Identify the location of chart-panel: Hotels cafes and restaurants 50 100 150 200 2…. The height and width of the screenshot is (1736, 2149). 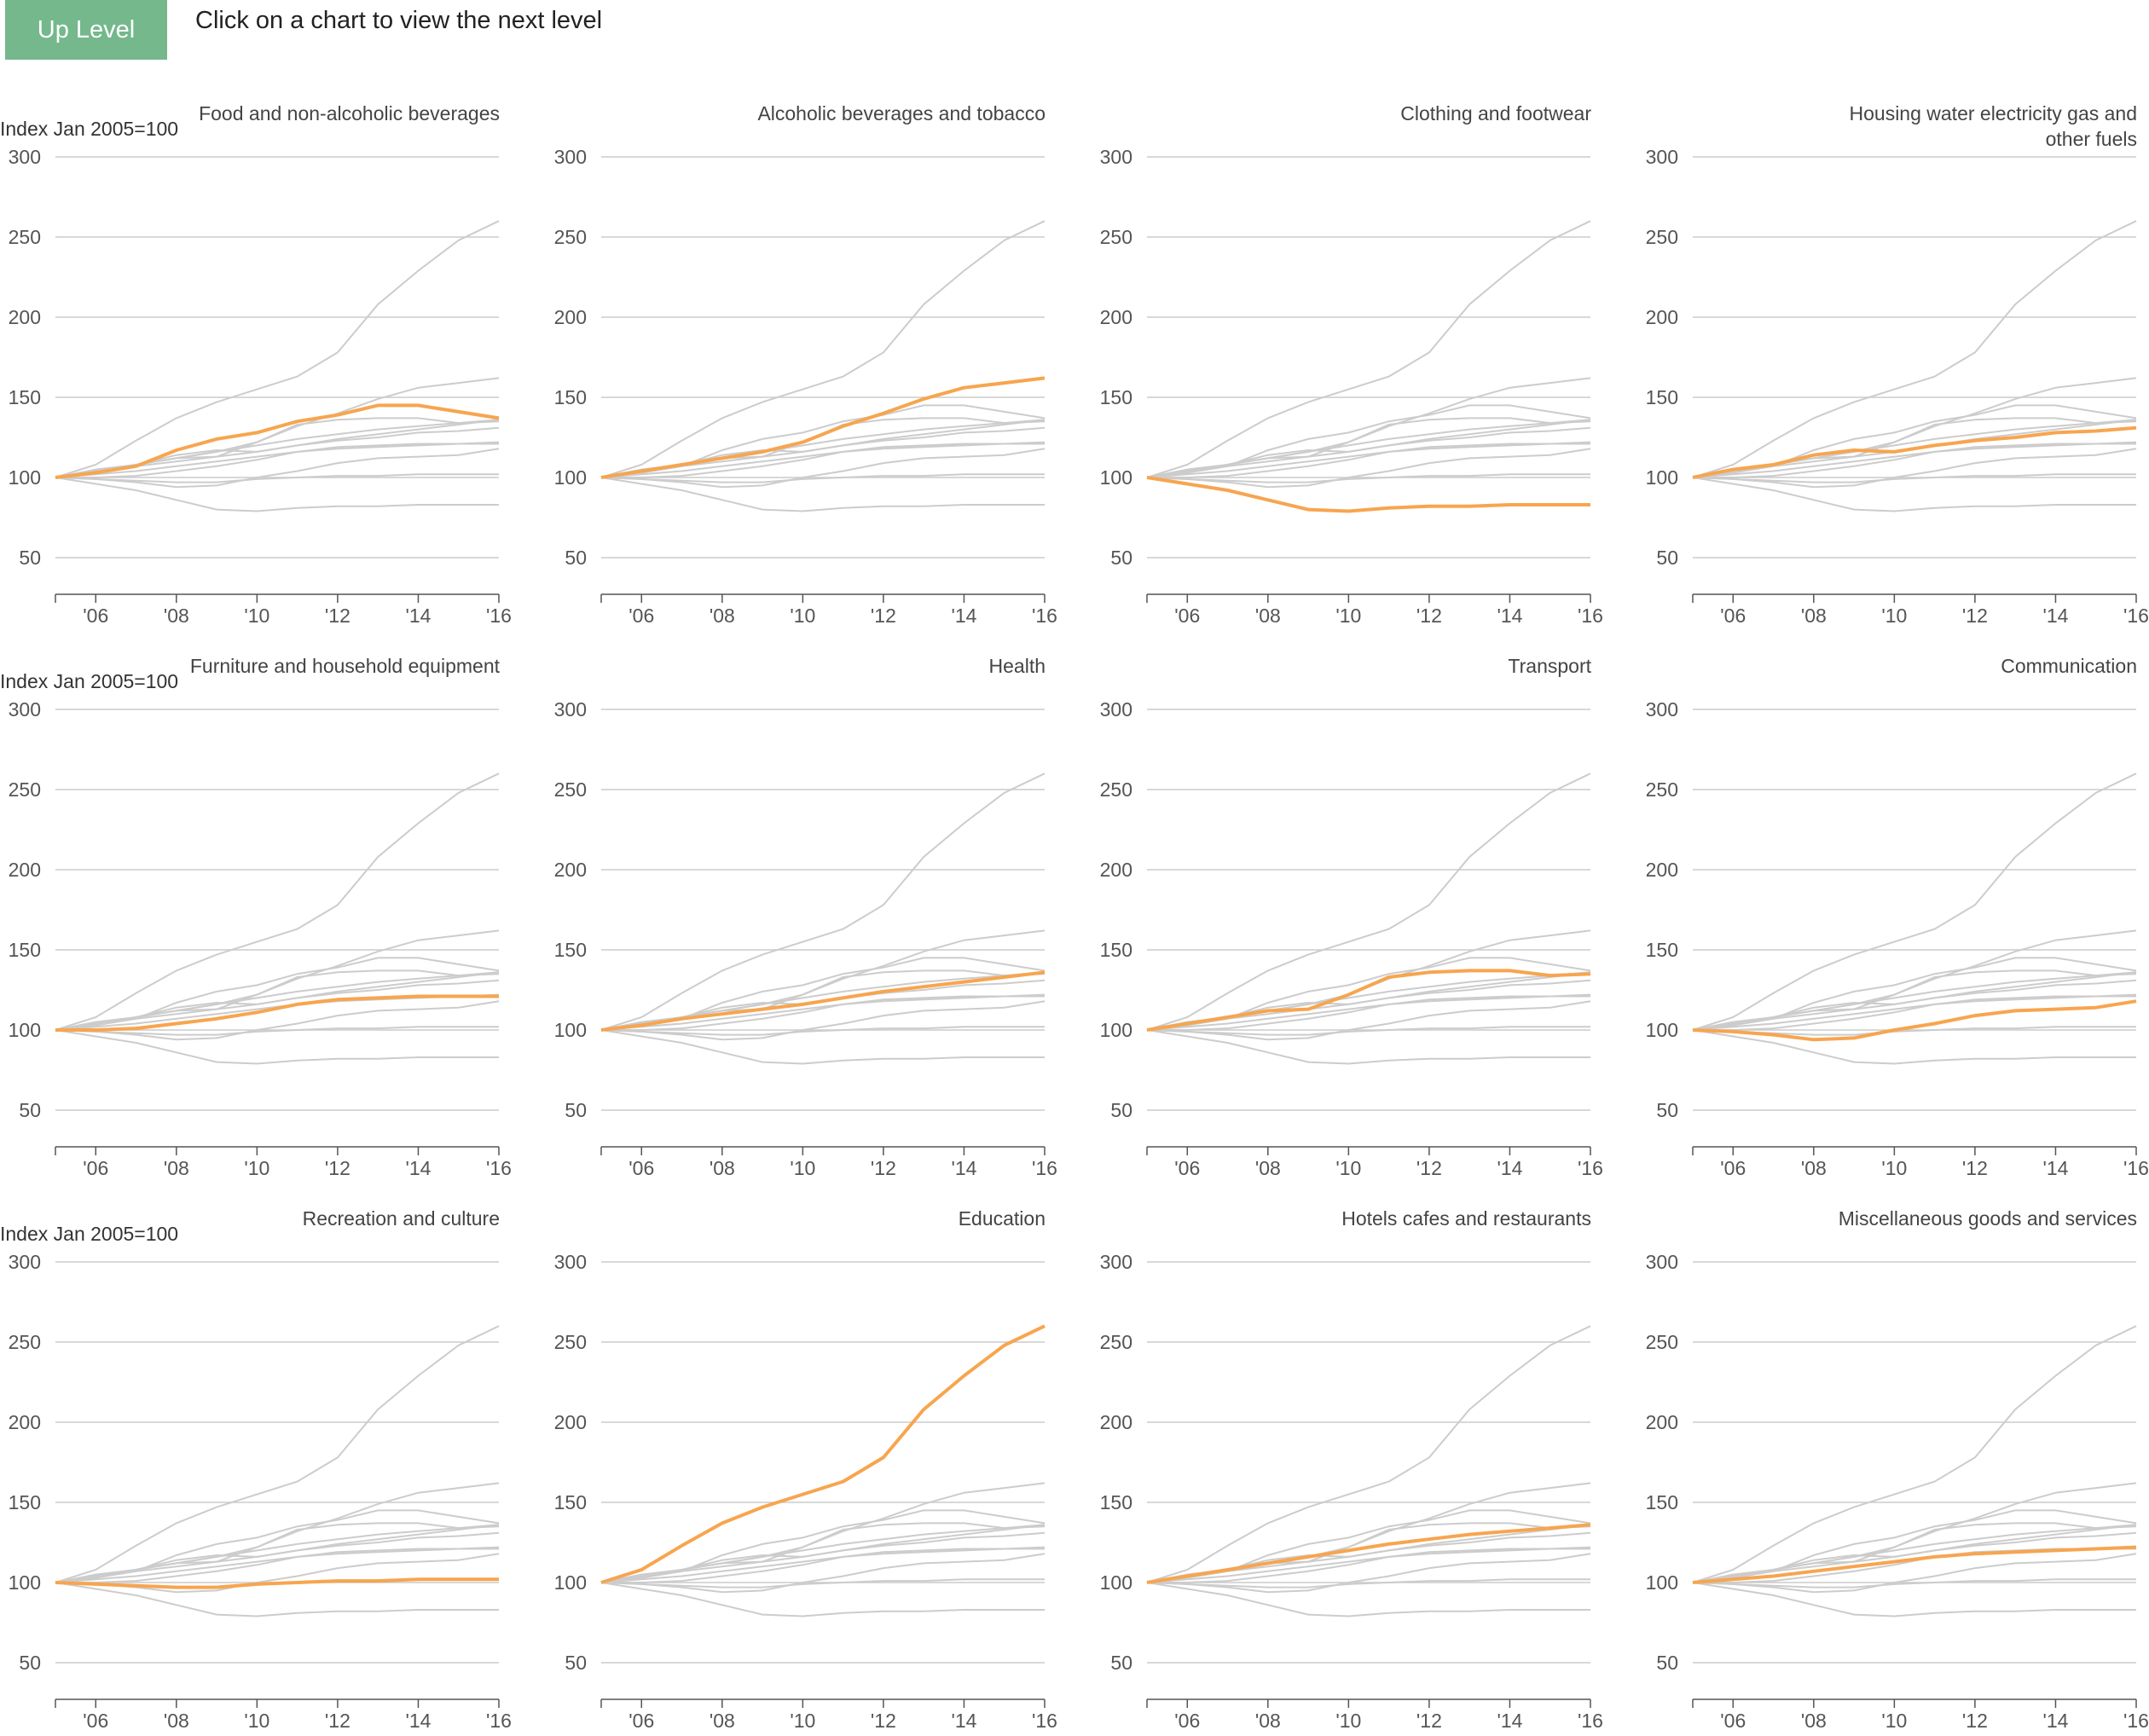
(1364, 1418).